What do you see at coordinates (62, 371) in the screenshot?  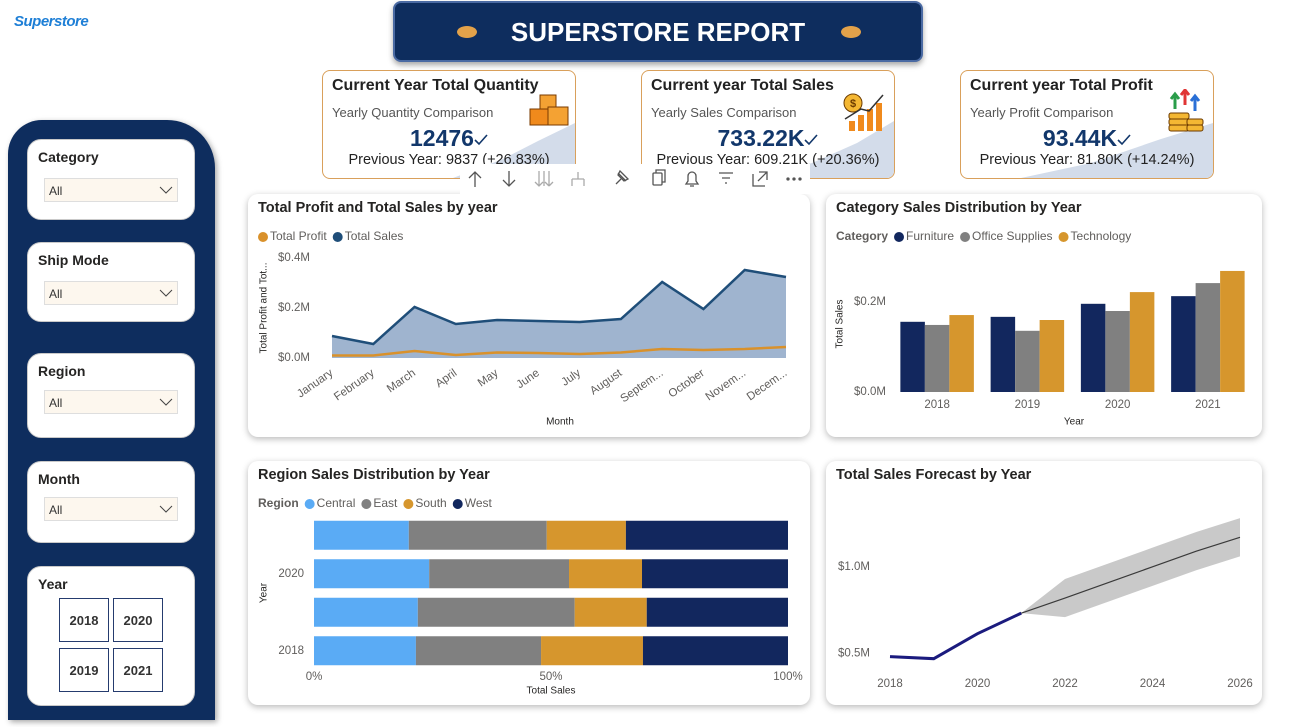 I see `filter-label: Region` at bounding box center [62, 371].